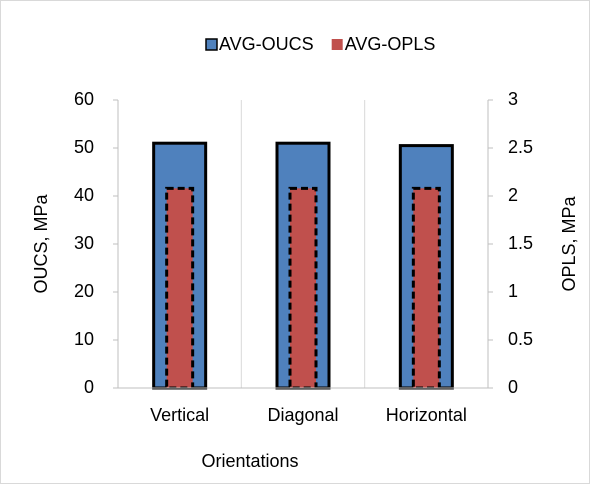 The image size is (590, 484). Describe the element at coordinates (520, 147) in the screenshot. I see `y2-tick-label: 2.5` at that location.